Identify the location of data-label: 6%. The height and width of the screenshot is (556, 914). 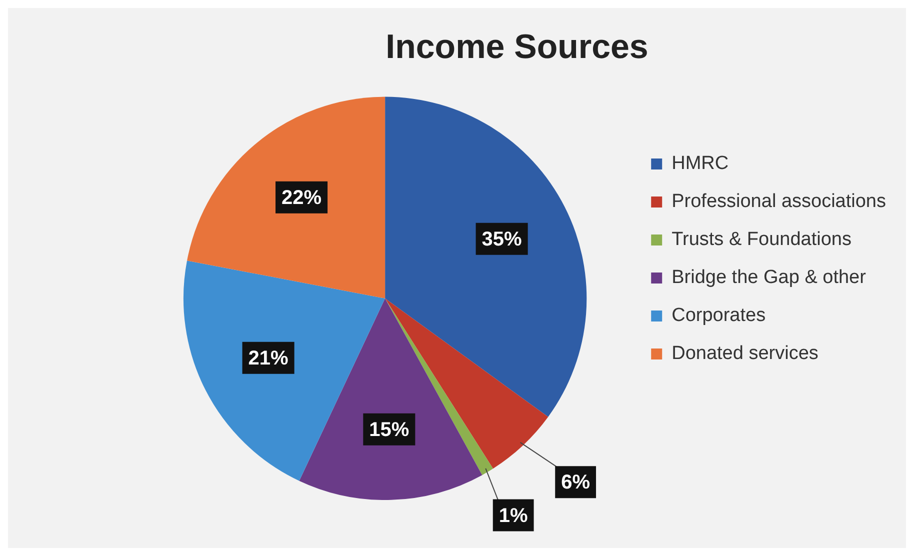
(575, 483).